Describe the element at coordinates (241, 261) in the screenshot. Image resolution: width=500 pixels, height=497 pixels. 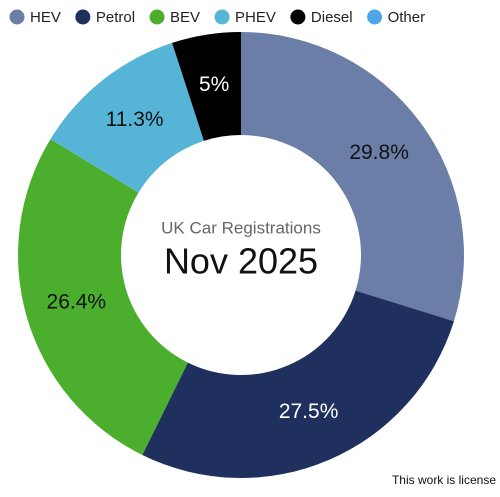
I see `chart-subtitle: Nov 2025` at that location.